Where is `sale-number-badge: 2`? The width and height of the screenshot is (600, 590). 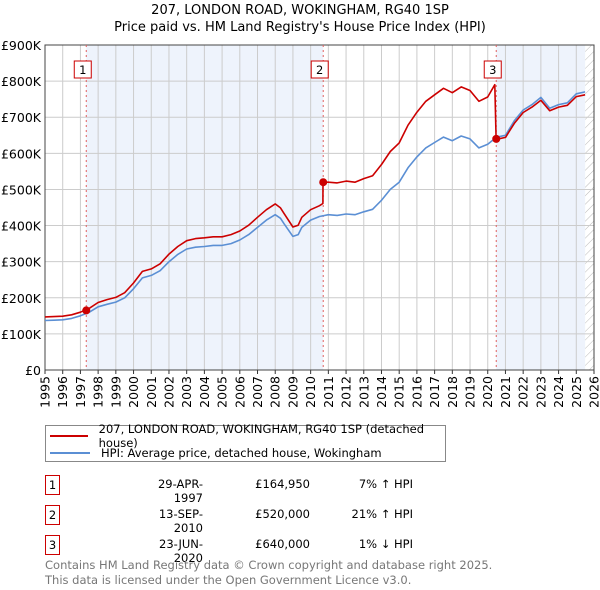 sale-number-badge: 2 is located at coordinates (52, 515).